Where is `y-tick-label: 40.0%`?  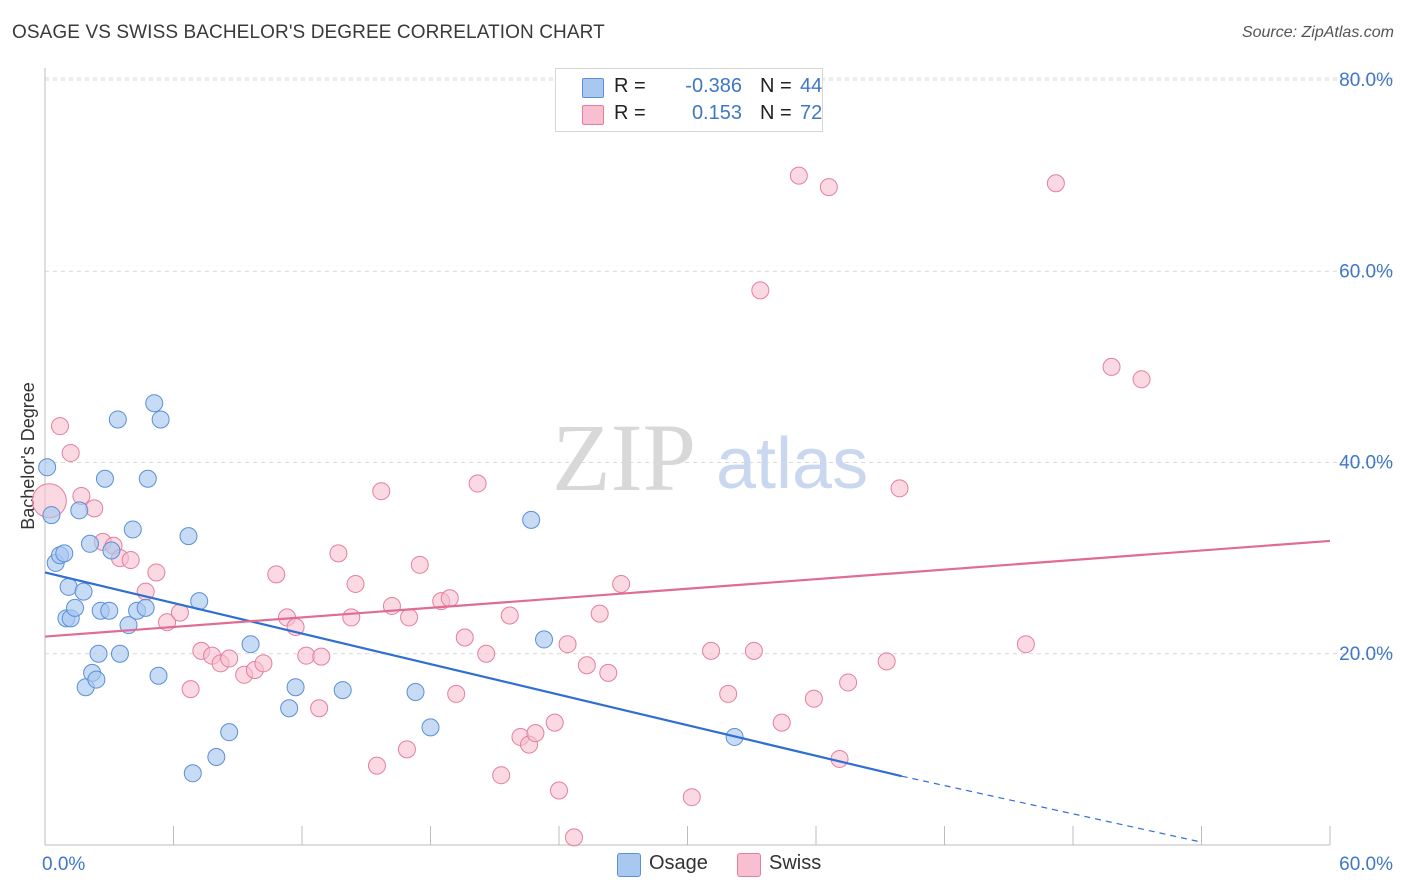
y-tick-label: 40.0% is located at coordinates (1366, 463).